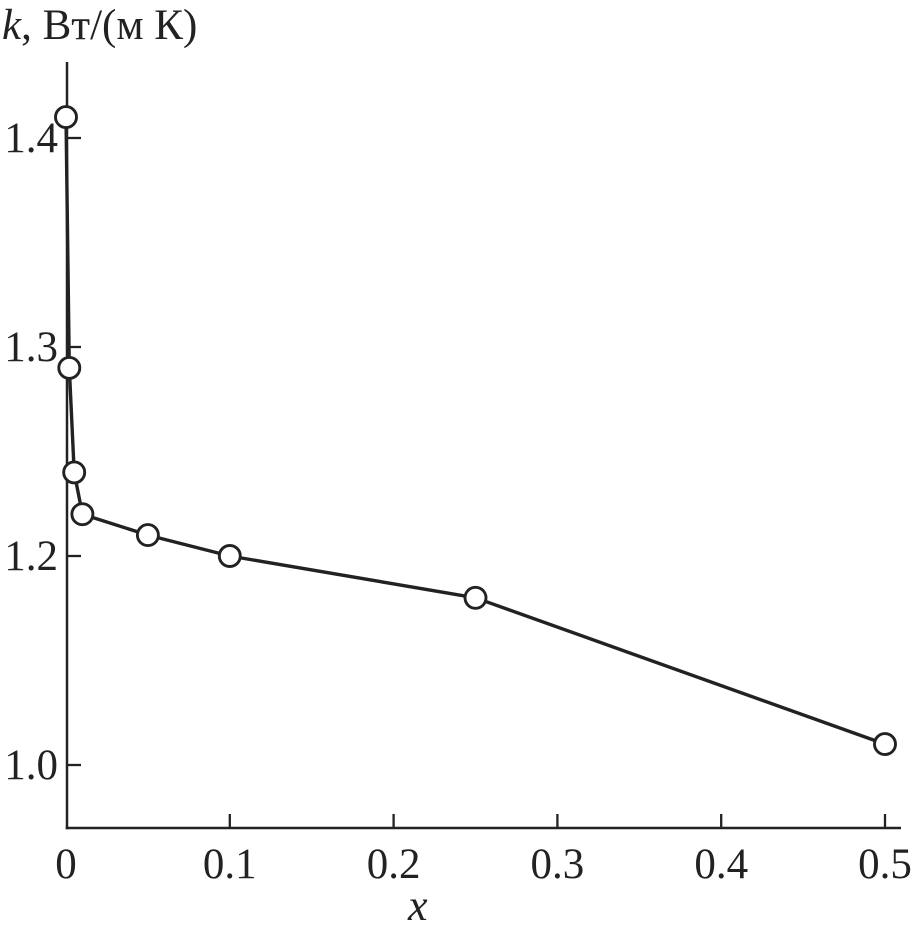 The image size is (911, 940). I want to click on x-tick-label: 0.5, so click(884, 864).